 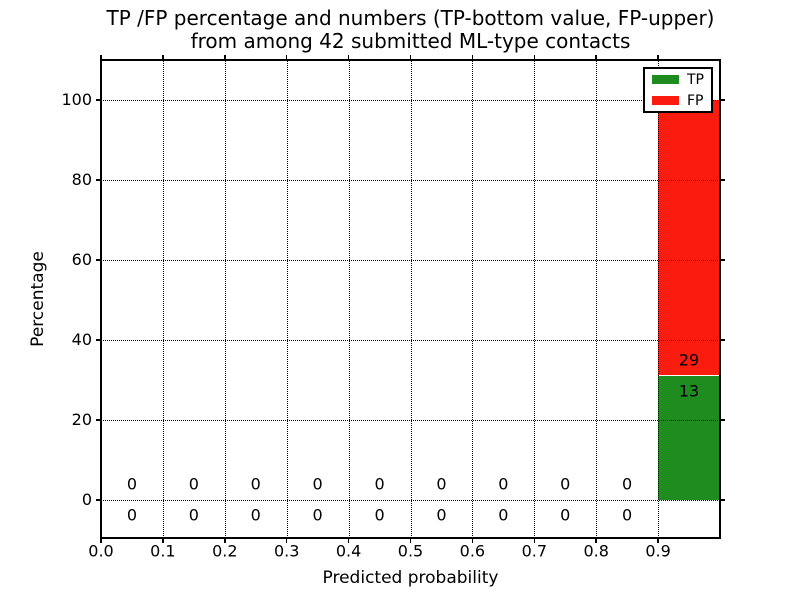 What do you see at coordinates (81, 259) in the screenshot?
I see `y-tick-label: 60` at bounding box center [81, 259].